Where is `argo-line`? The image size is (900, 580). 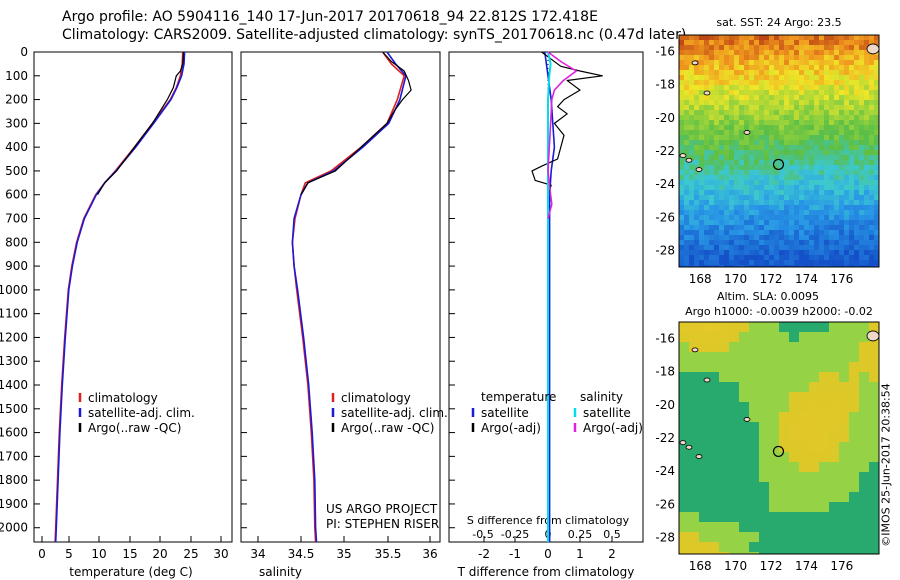
argo-line is located at coordinates (140, 123).